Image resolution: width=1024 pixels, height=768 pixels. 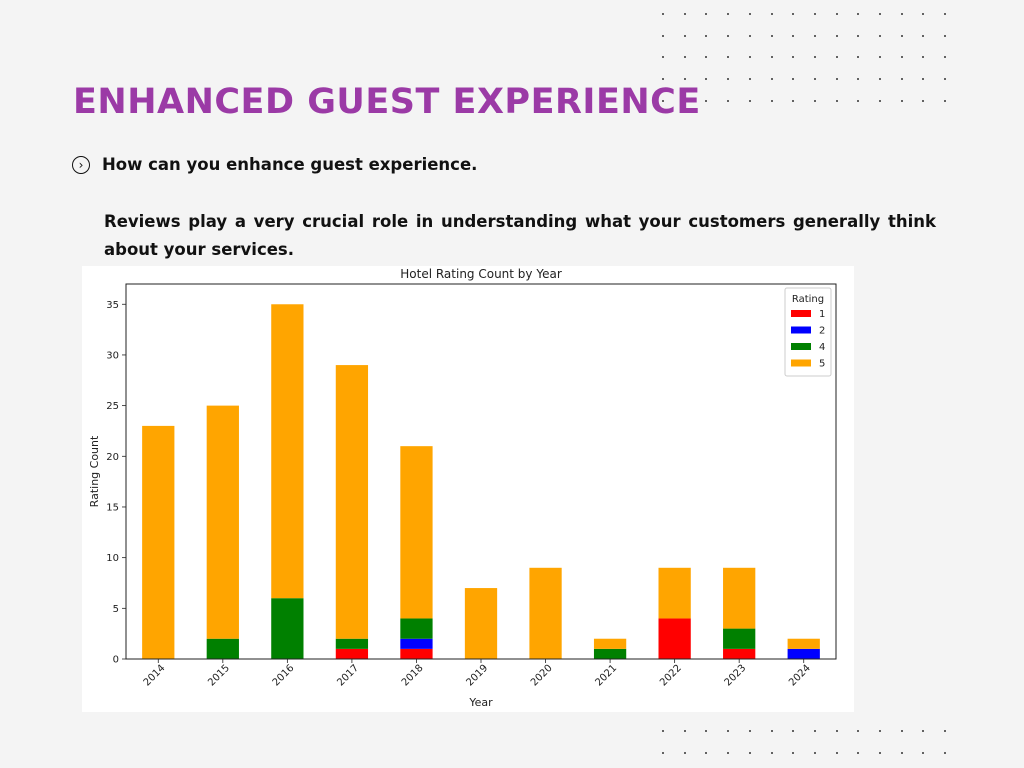 I want to click on x-tick-label: 2016, so click(x=284, y=676).